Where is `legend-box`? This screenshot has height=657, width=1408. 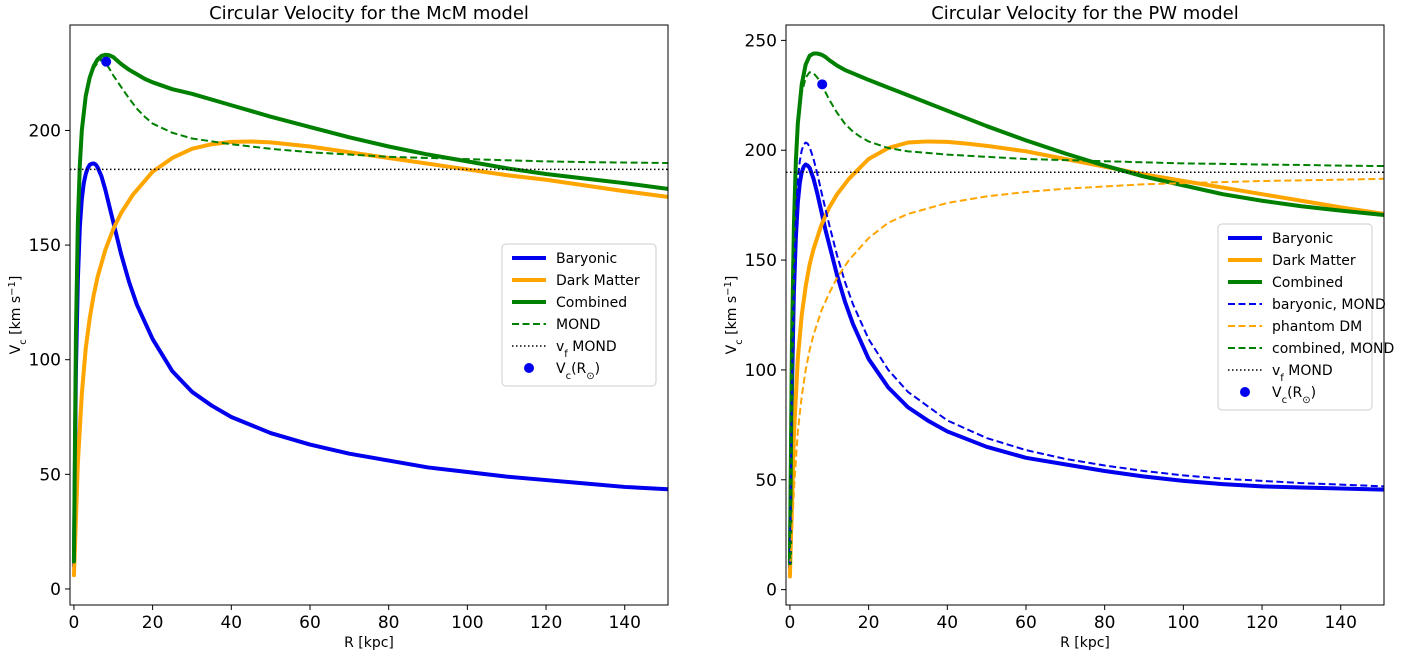
legend-box is located at coordinates (1295, 317).